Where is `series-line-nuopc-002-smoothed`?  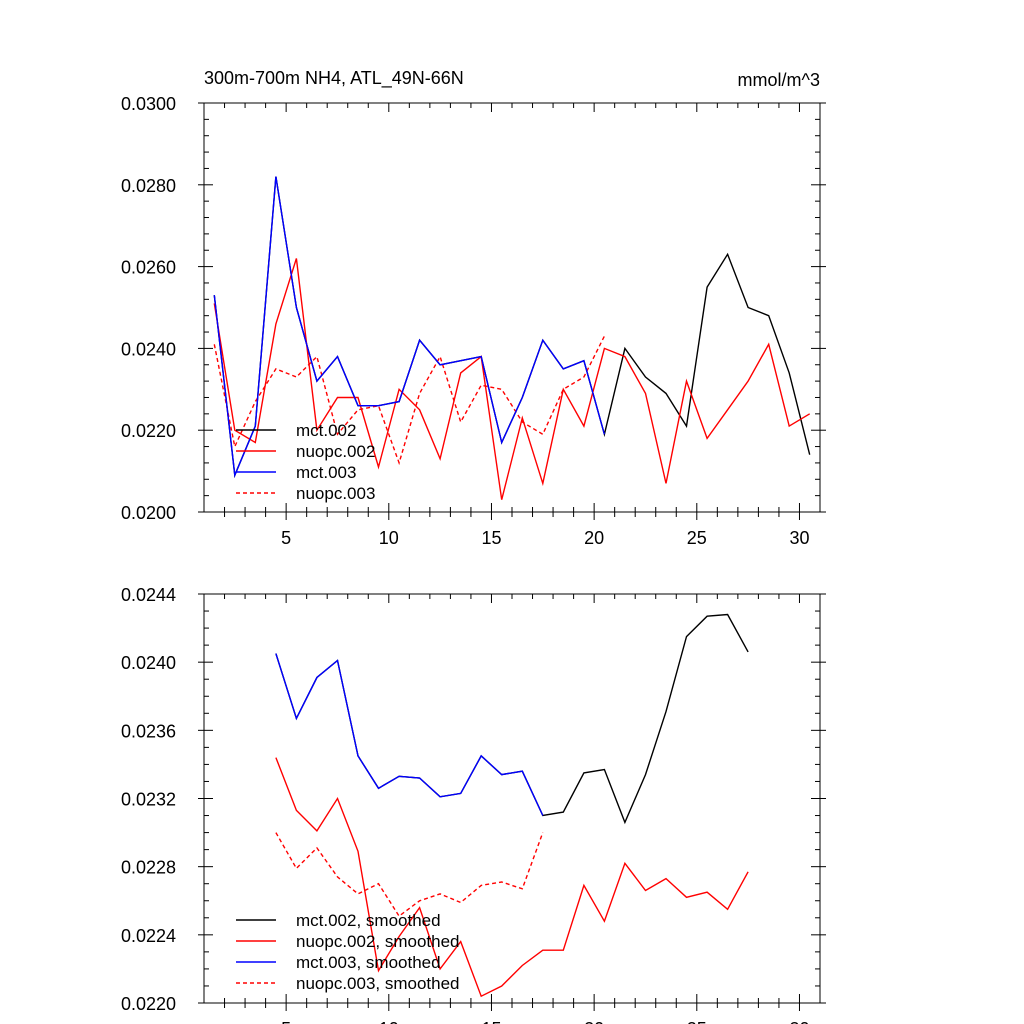
series-line-nuopc-002-smoothed is located at coordinates (512, 877).